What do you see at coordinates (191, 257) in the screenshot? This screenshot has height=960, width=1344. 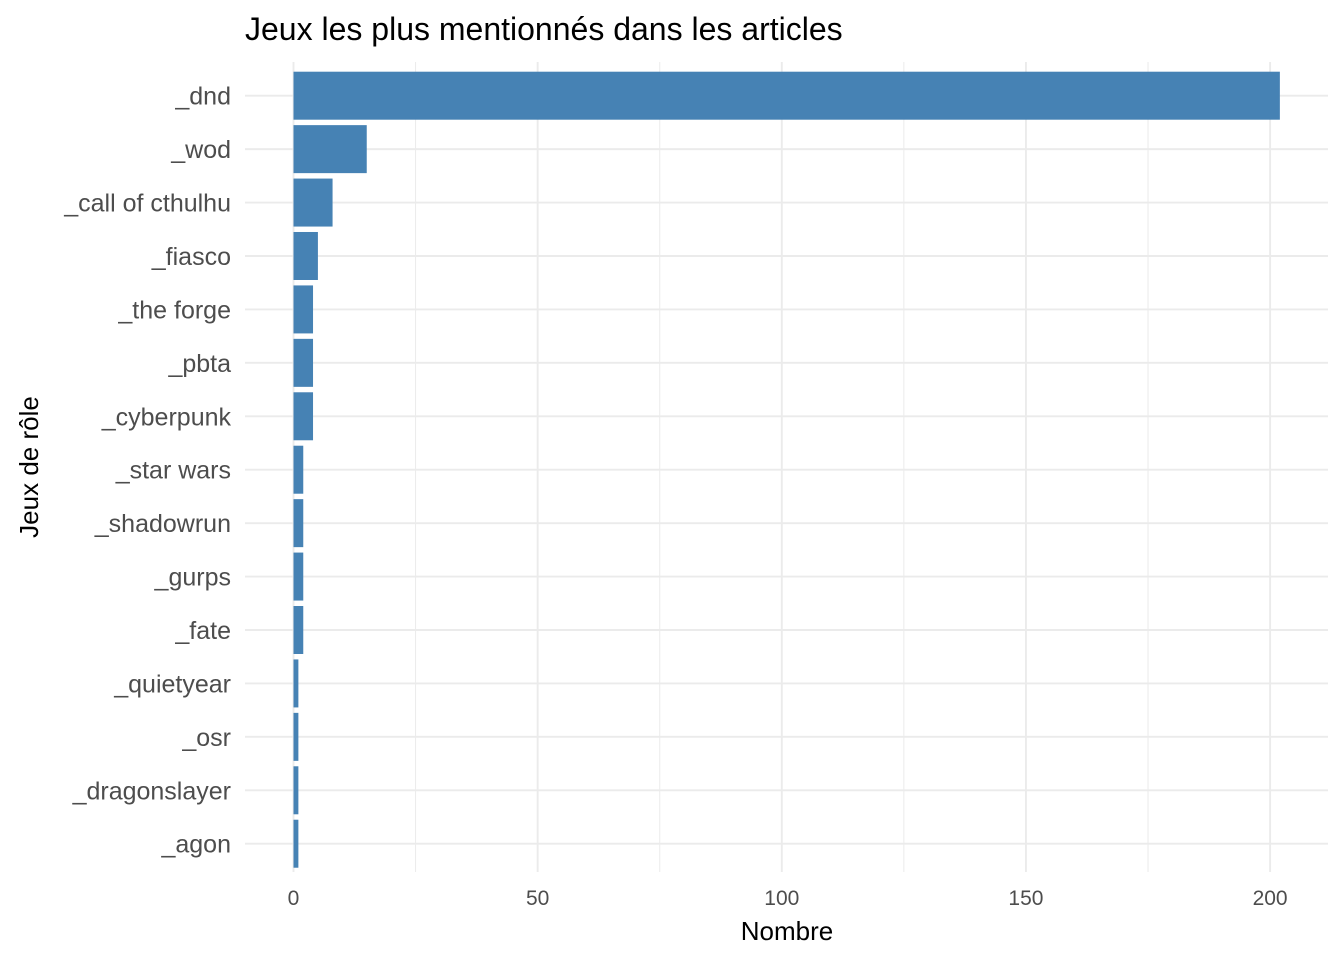 I see `y-tick-label: _fiasco` at bounding box center [191, 257].